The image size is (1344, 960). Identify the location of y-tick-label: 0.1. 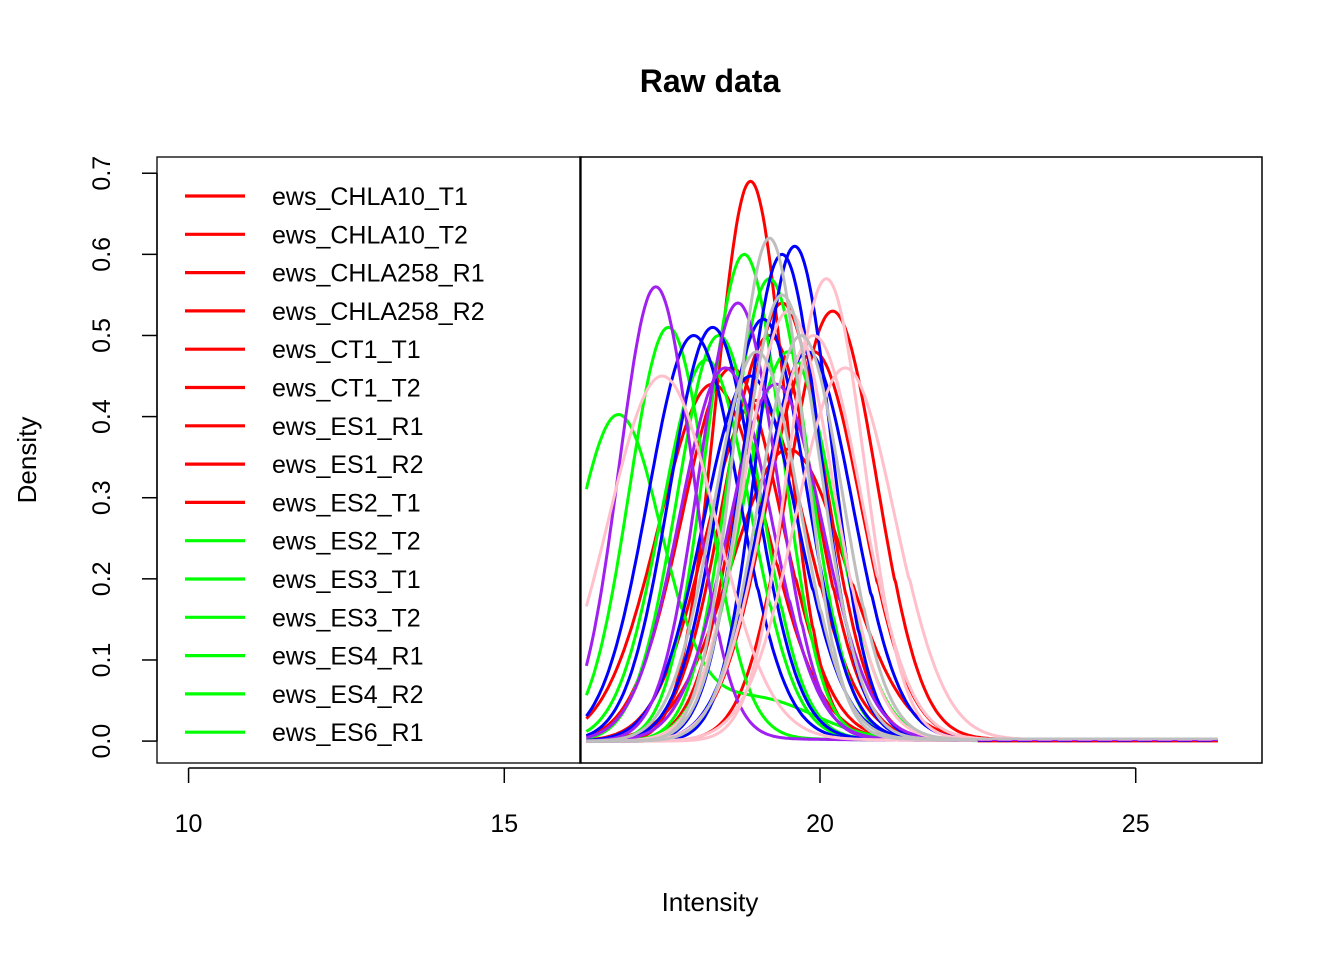
(102, 660).